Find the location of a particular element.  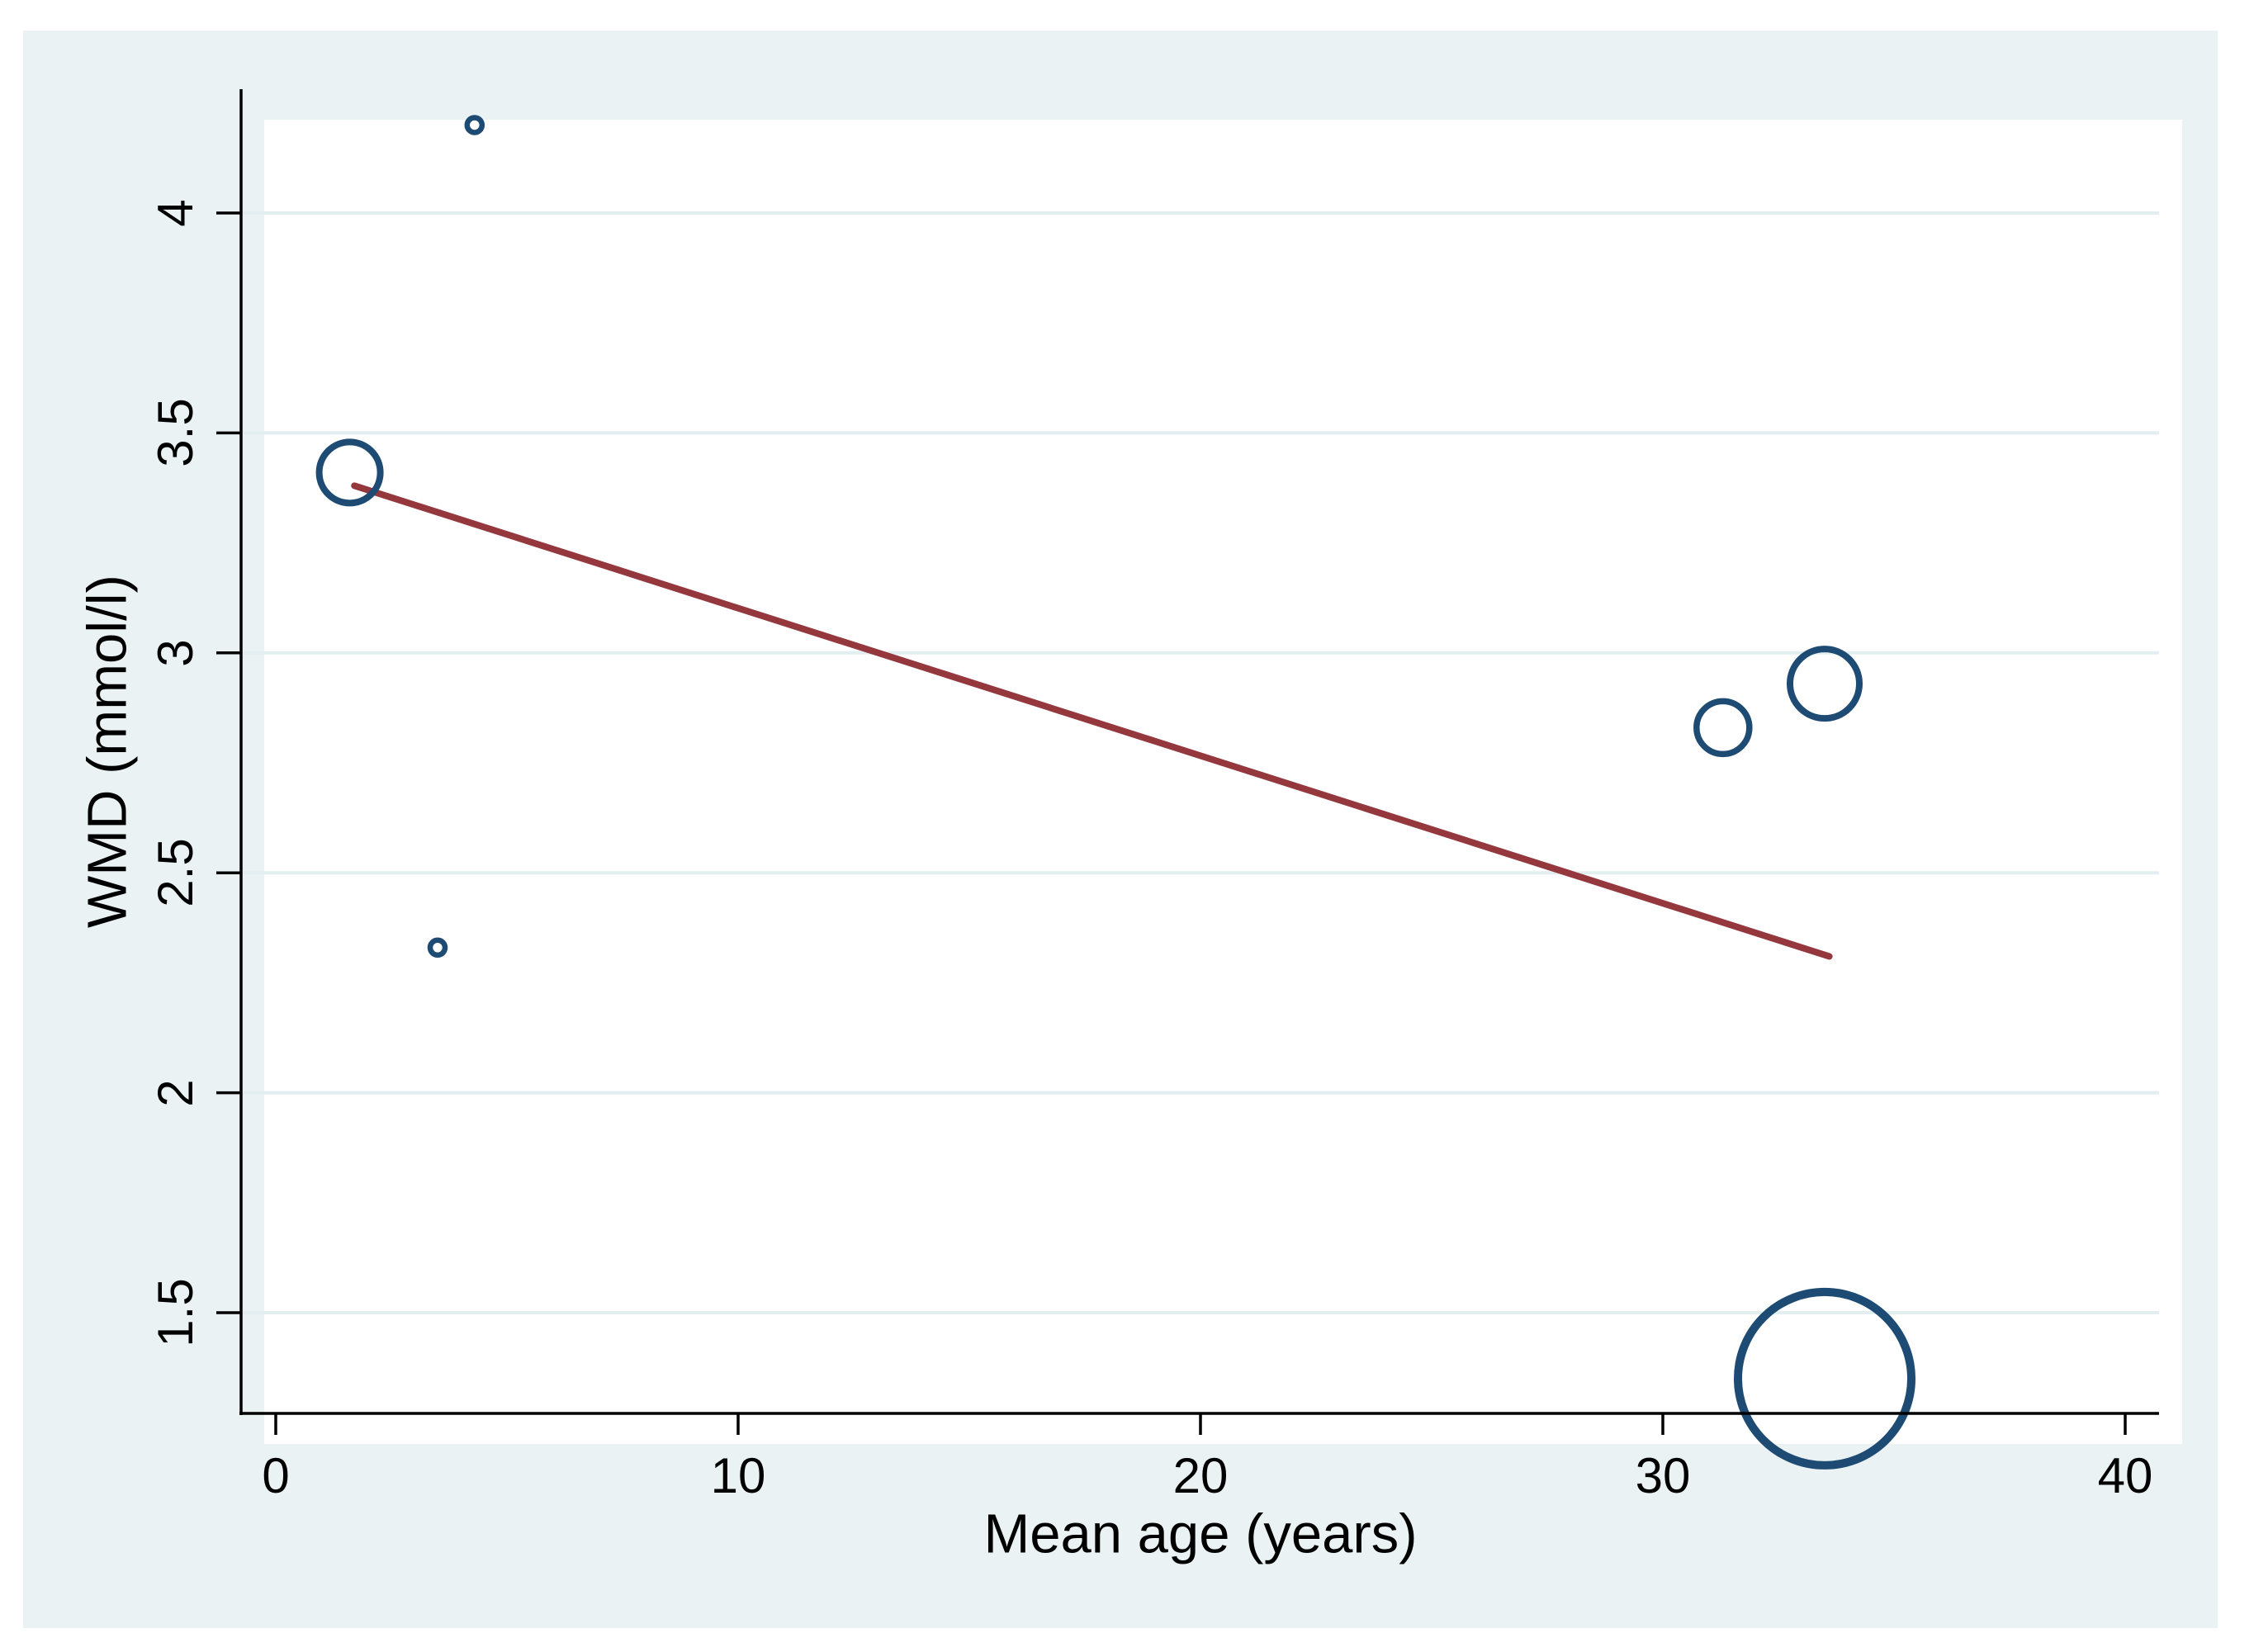

y-tick-label: 2 is located at coordinates (175, 1092).